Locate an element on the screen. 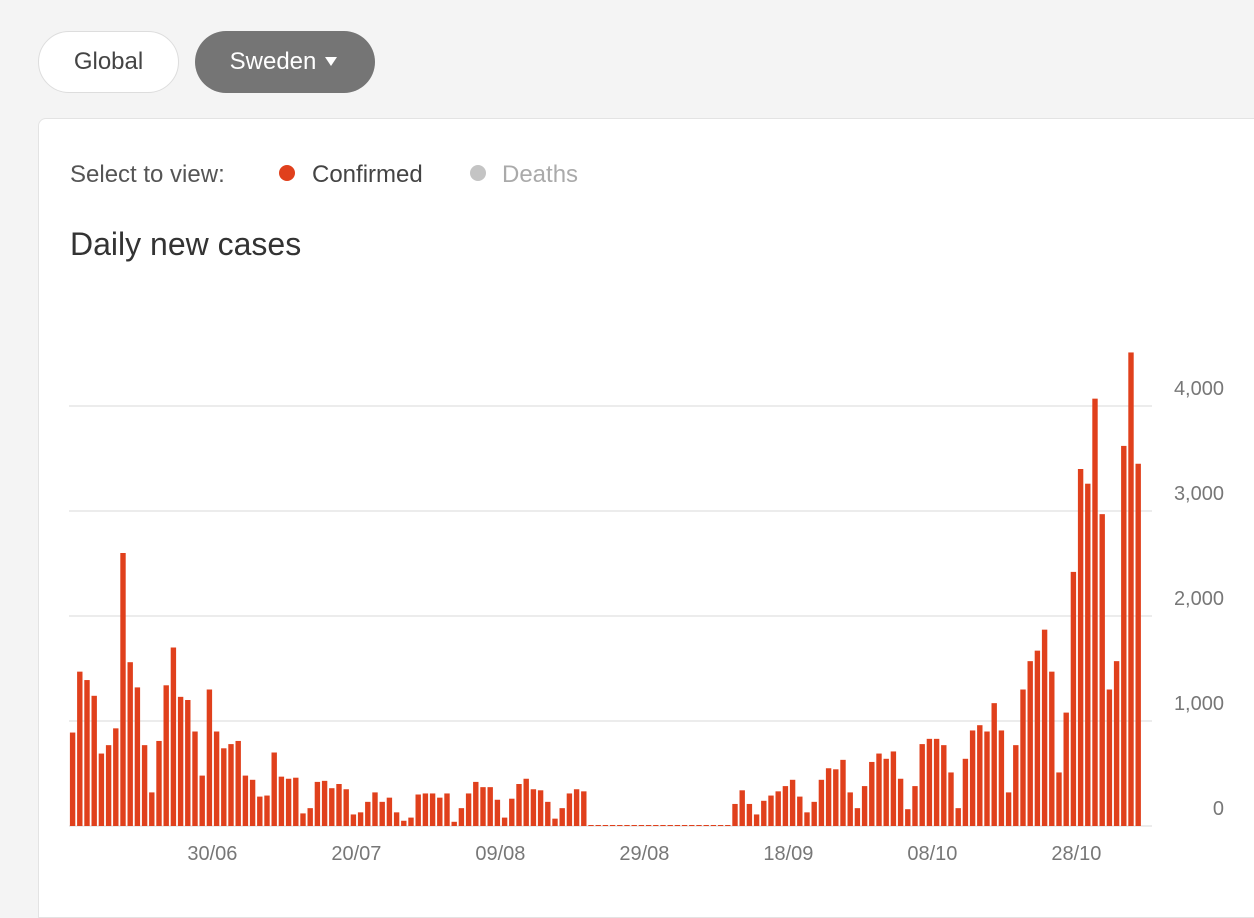 The width and height of the screenshot is (1254, 918). tab-label: Global is located at coordinates (108, 61).